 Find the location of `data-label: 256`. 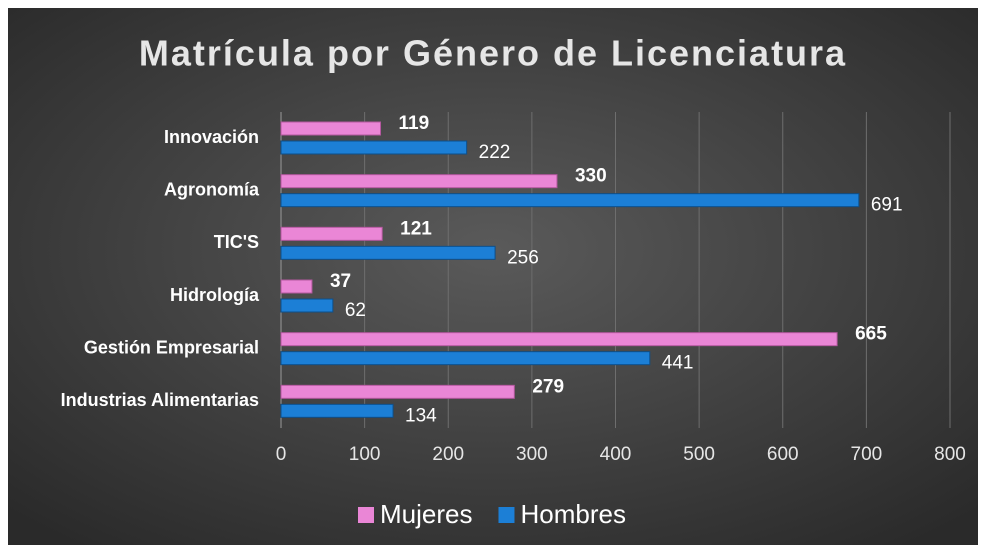

data-label: 256 is located at coordinates (523, 257).